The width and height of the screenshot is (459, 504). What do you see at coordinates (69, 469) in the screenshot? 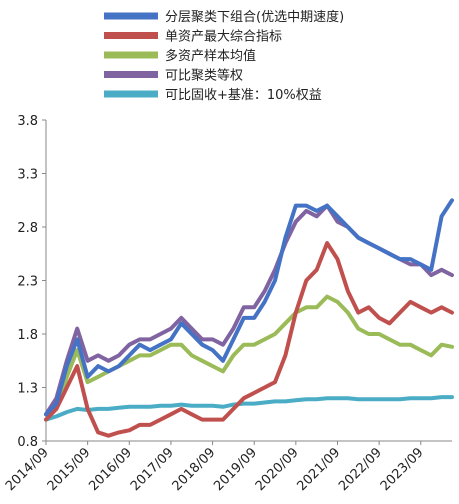
I see `x-tick-label: 2015/09` at bounding box center [69, 469].